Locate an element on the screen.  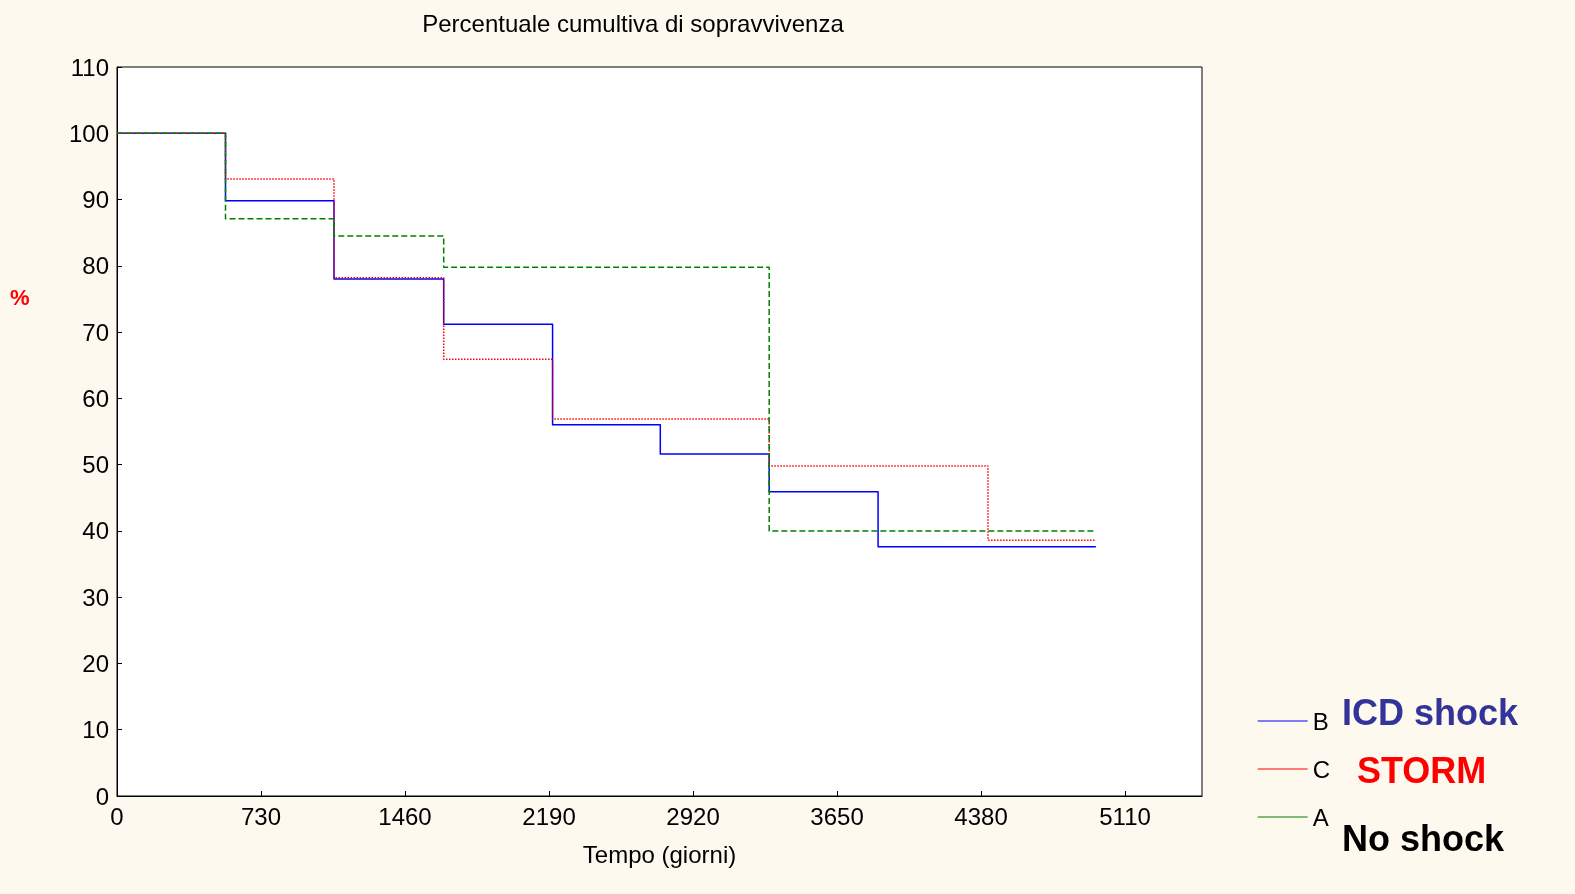
y-tick-label: 30 is located at coordinates (95, 597).